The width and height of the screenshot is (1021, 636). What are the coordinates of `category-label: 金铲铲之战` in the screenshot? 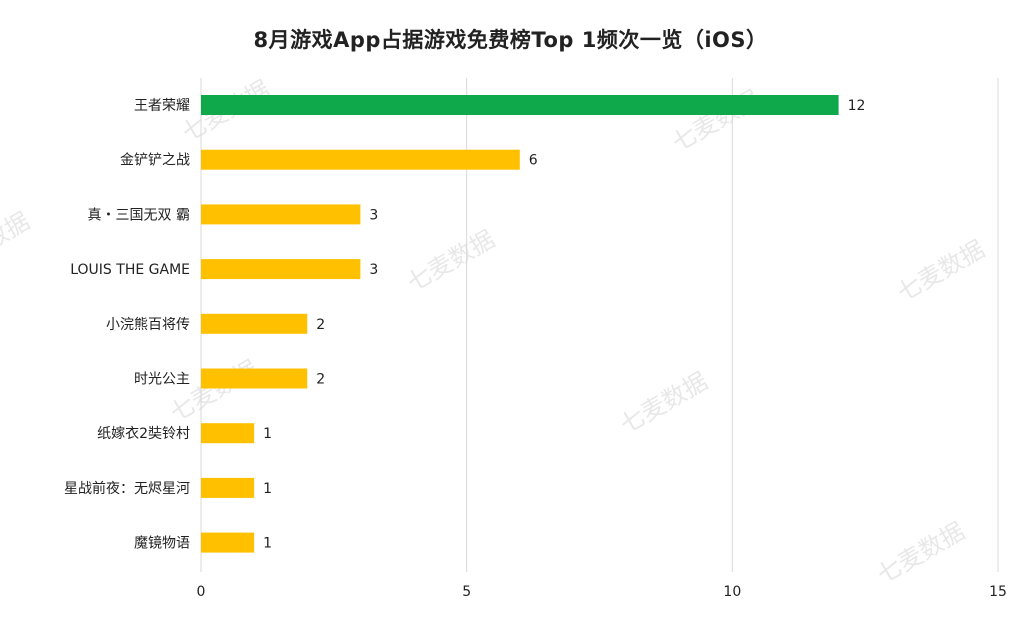 It's located at (155, 161).